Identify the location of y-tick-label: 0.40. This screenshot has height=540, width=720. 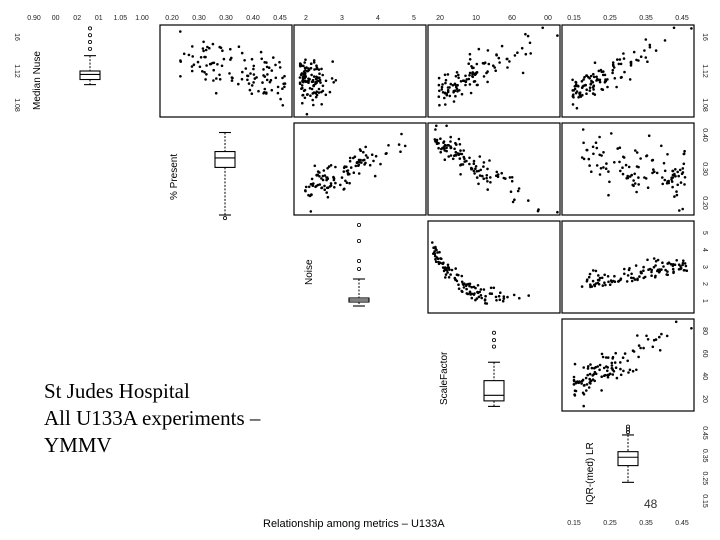
(704, 135).